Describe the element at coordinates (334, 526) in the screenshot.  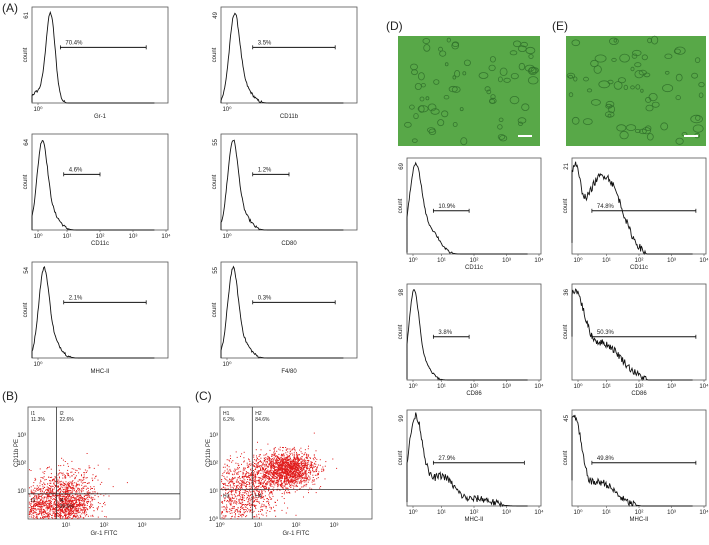
I see `x-tick-label: 10³` at that location.